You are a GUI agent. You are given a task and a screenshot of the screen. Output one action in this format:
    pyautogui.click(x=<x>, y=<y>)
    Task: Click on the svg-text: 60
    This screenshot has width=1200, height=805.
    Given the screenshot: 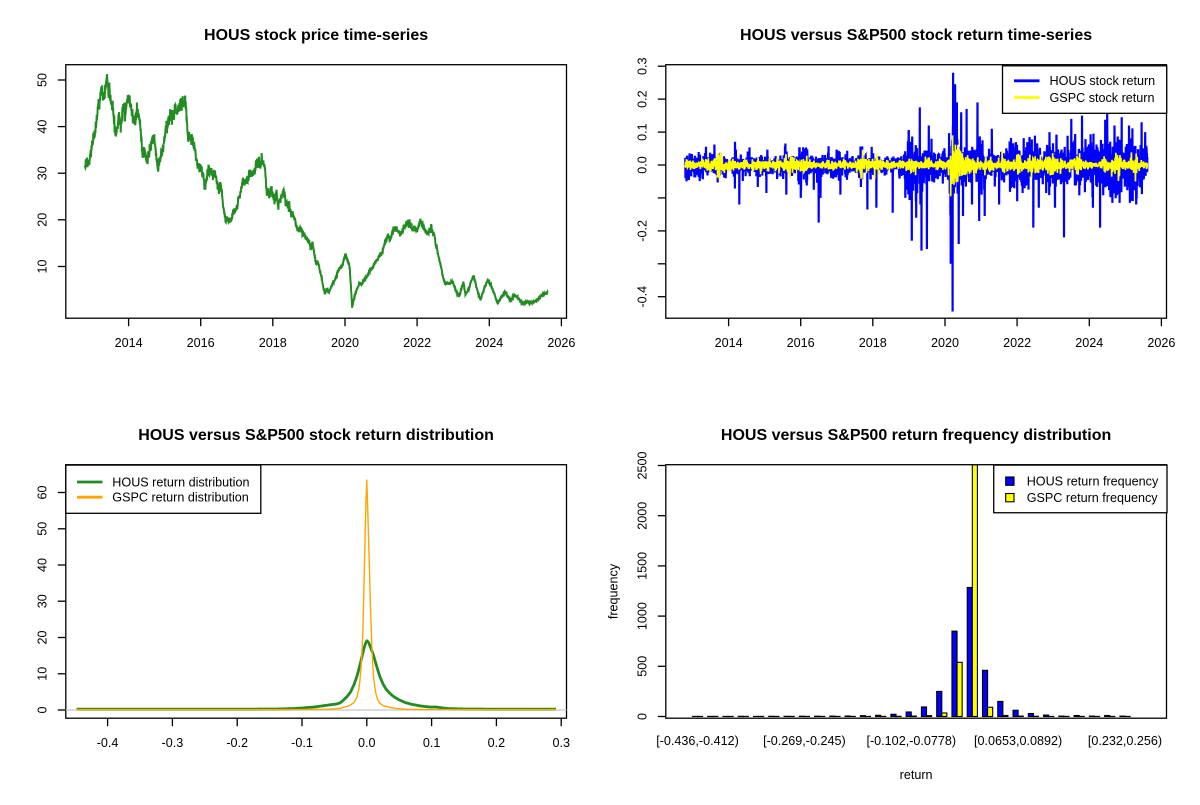 What is the action you would take?
    pyautogui.click(x=43, y=492)
    